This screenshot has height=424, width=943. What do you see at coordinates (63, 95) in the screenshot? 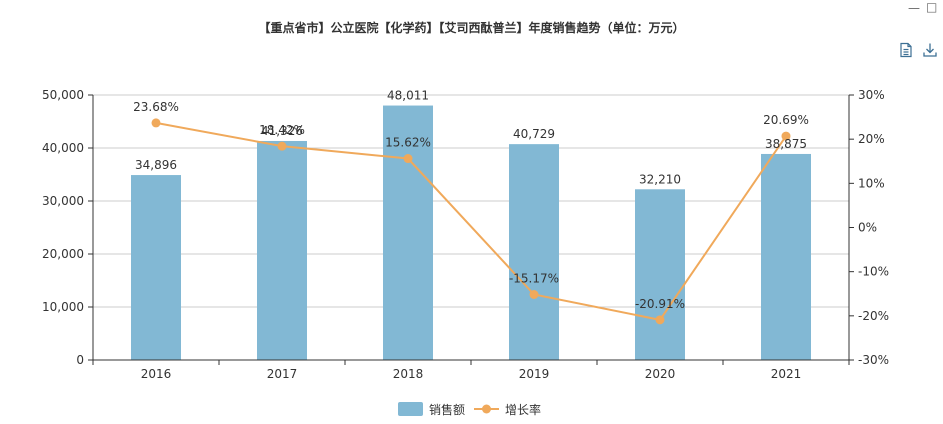
I see `y-left-tick-label: 50,000` at bounding box center [63, 95].